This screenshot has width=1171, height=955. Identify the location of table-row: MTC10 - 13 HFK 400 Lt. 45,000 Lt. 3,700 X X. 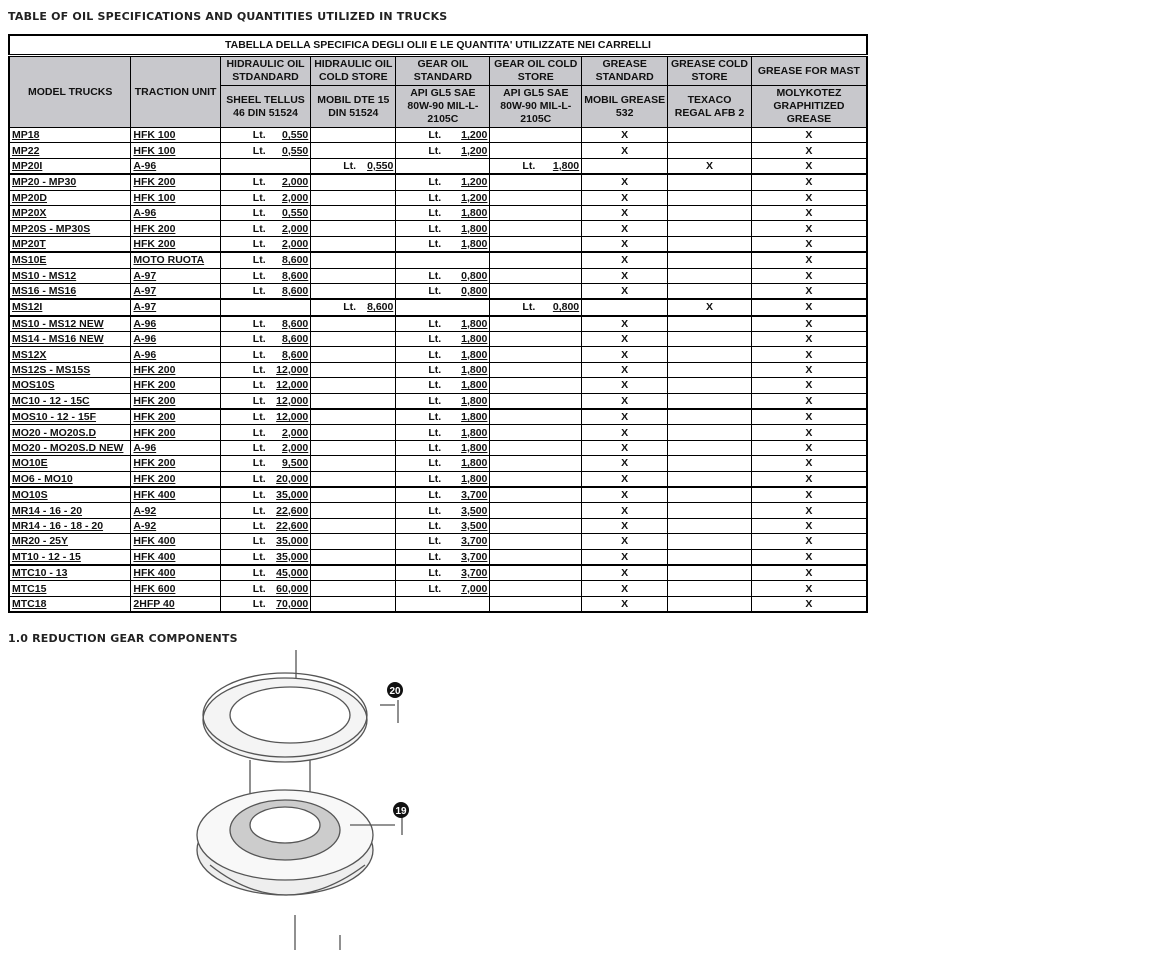
(438, 572).